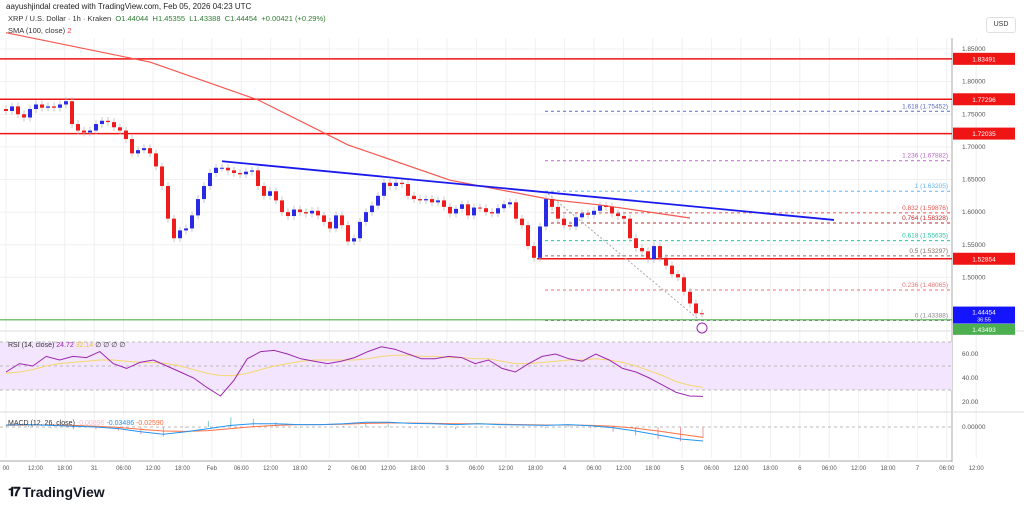  What do you see at coordinates (925, 218) in the screenshot?
I see `fib-level-label: 0.764 (1.58328)` at bounding box center [925, 218].